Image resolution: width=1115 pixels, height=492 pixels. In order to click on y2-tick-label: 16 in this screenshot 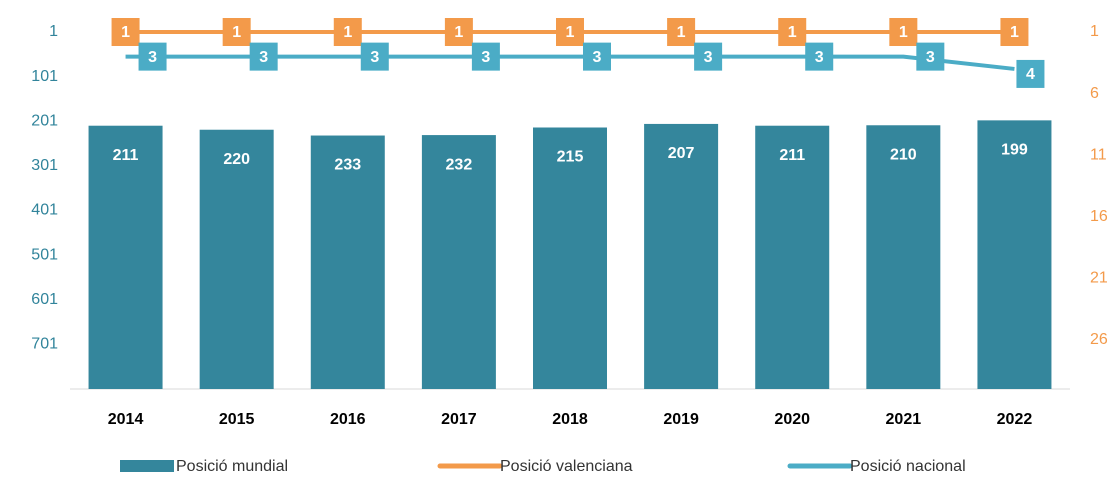, I will do `click(1099, 216)`.